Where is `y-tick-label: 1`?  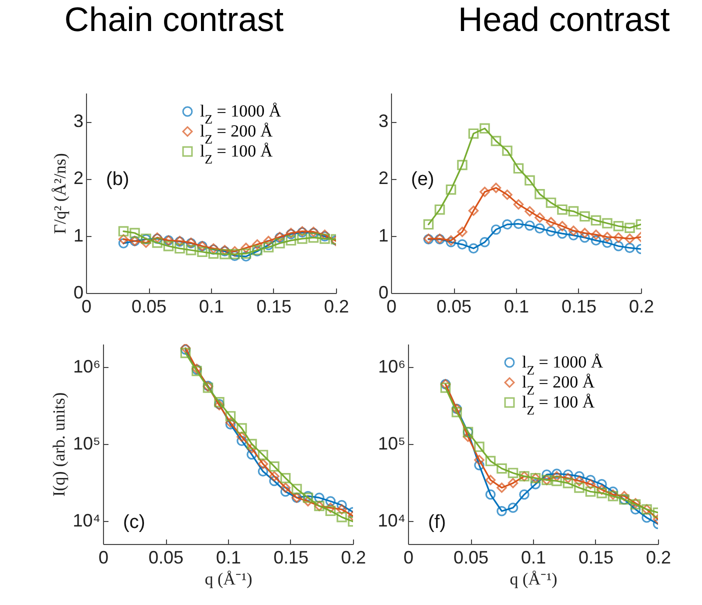 y-tick-label: 1 is located at coordinates (78, 235).